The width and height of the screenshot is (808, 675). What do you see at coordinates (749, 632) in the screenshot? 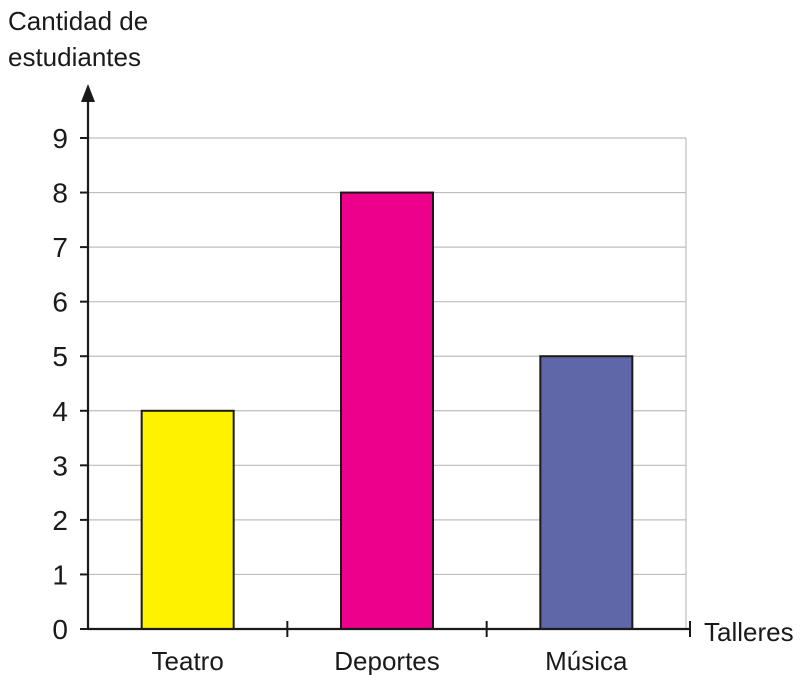
I see `x-axis-label: Talleres` at bounding box center [749, 632].